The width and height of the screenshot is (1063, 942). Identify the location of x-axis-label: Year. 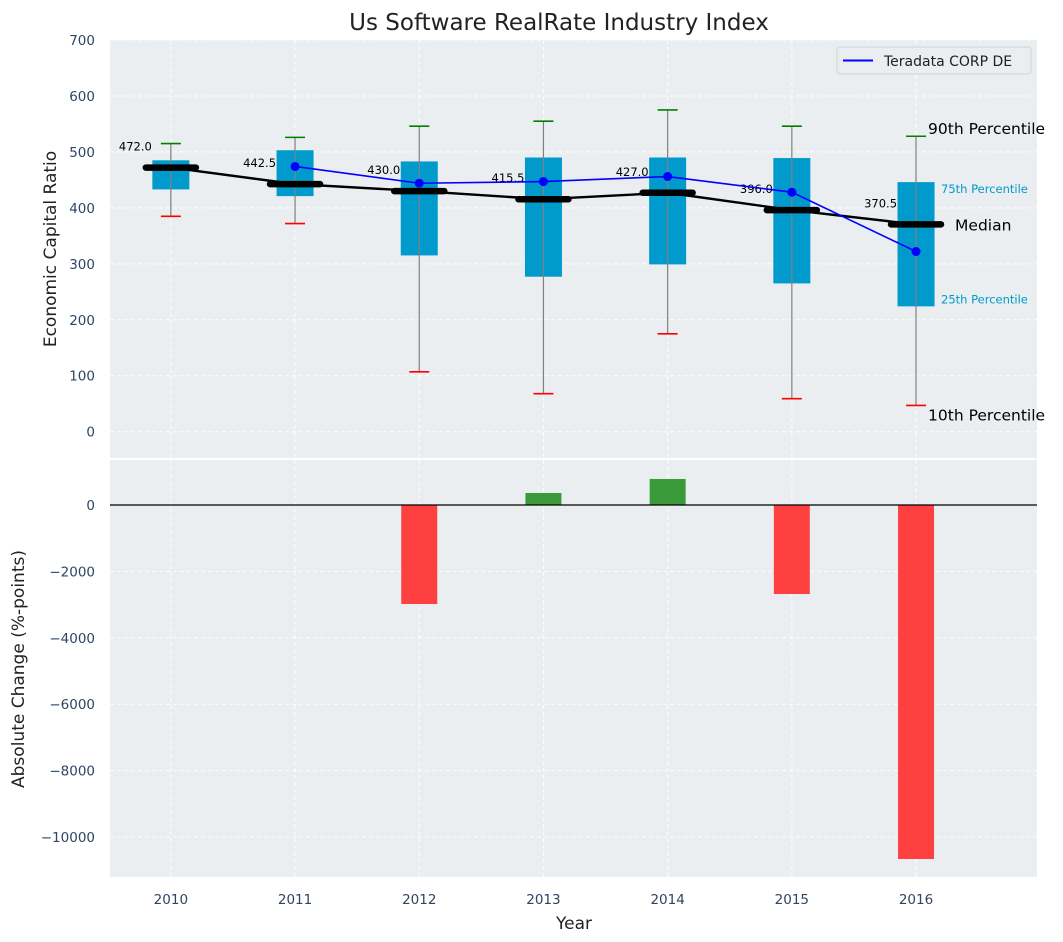
(573, 924).